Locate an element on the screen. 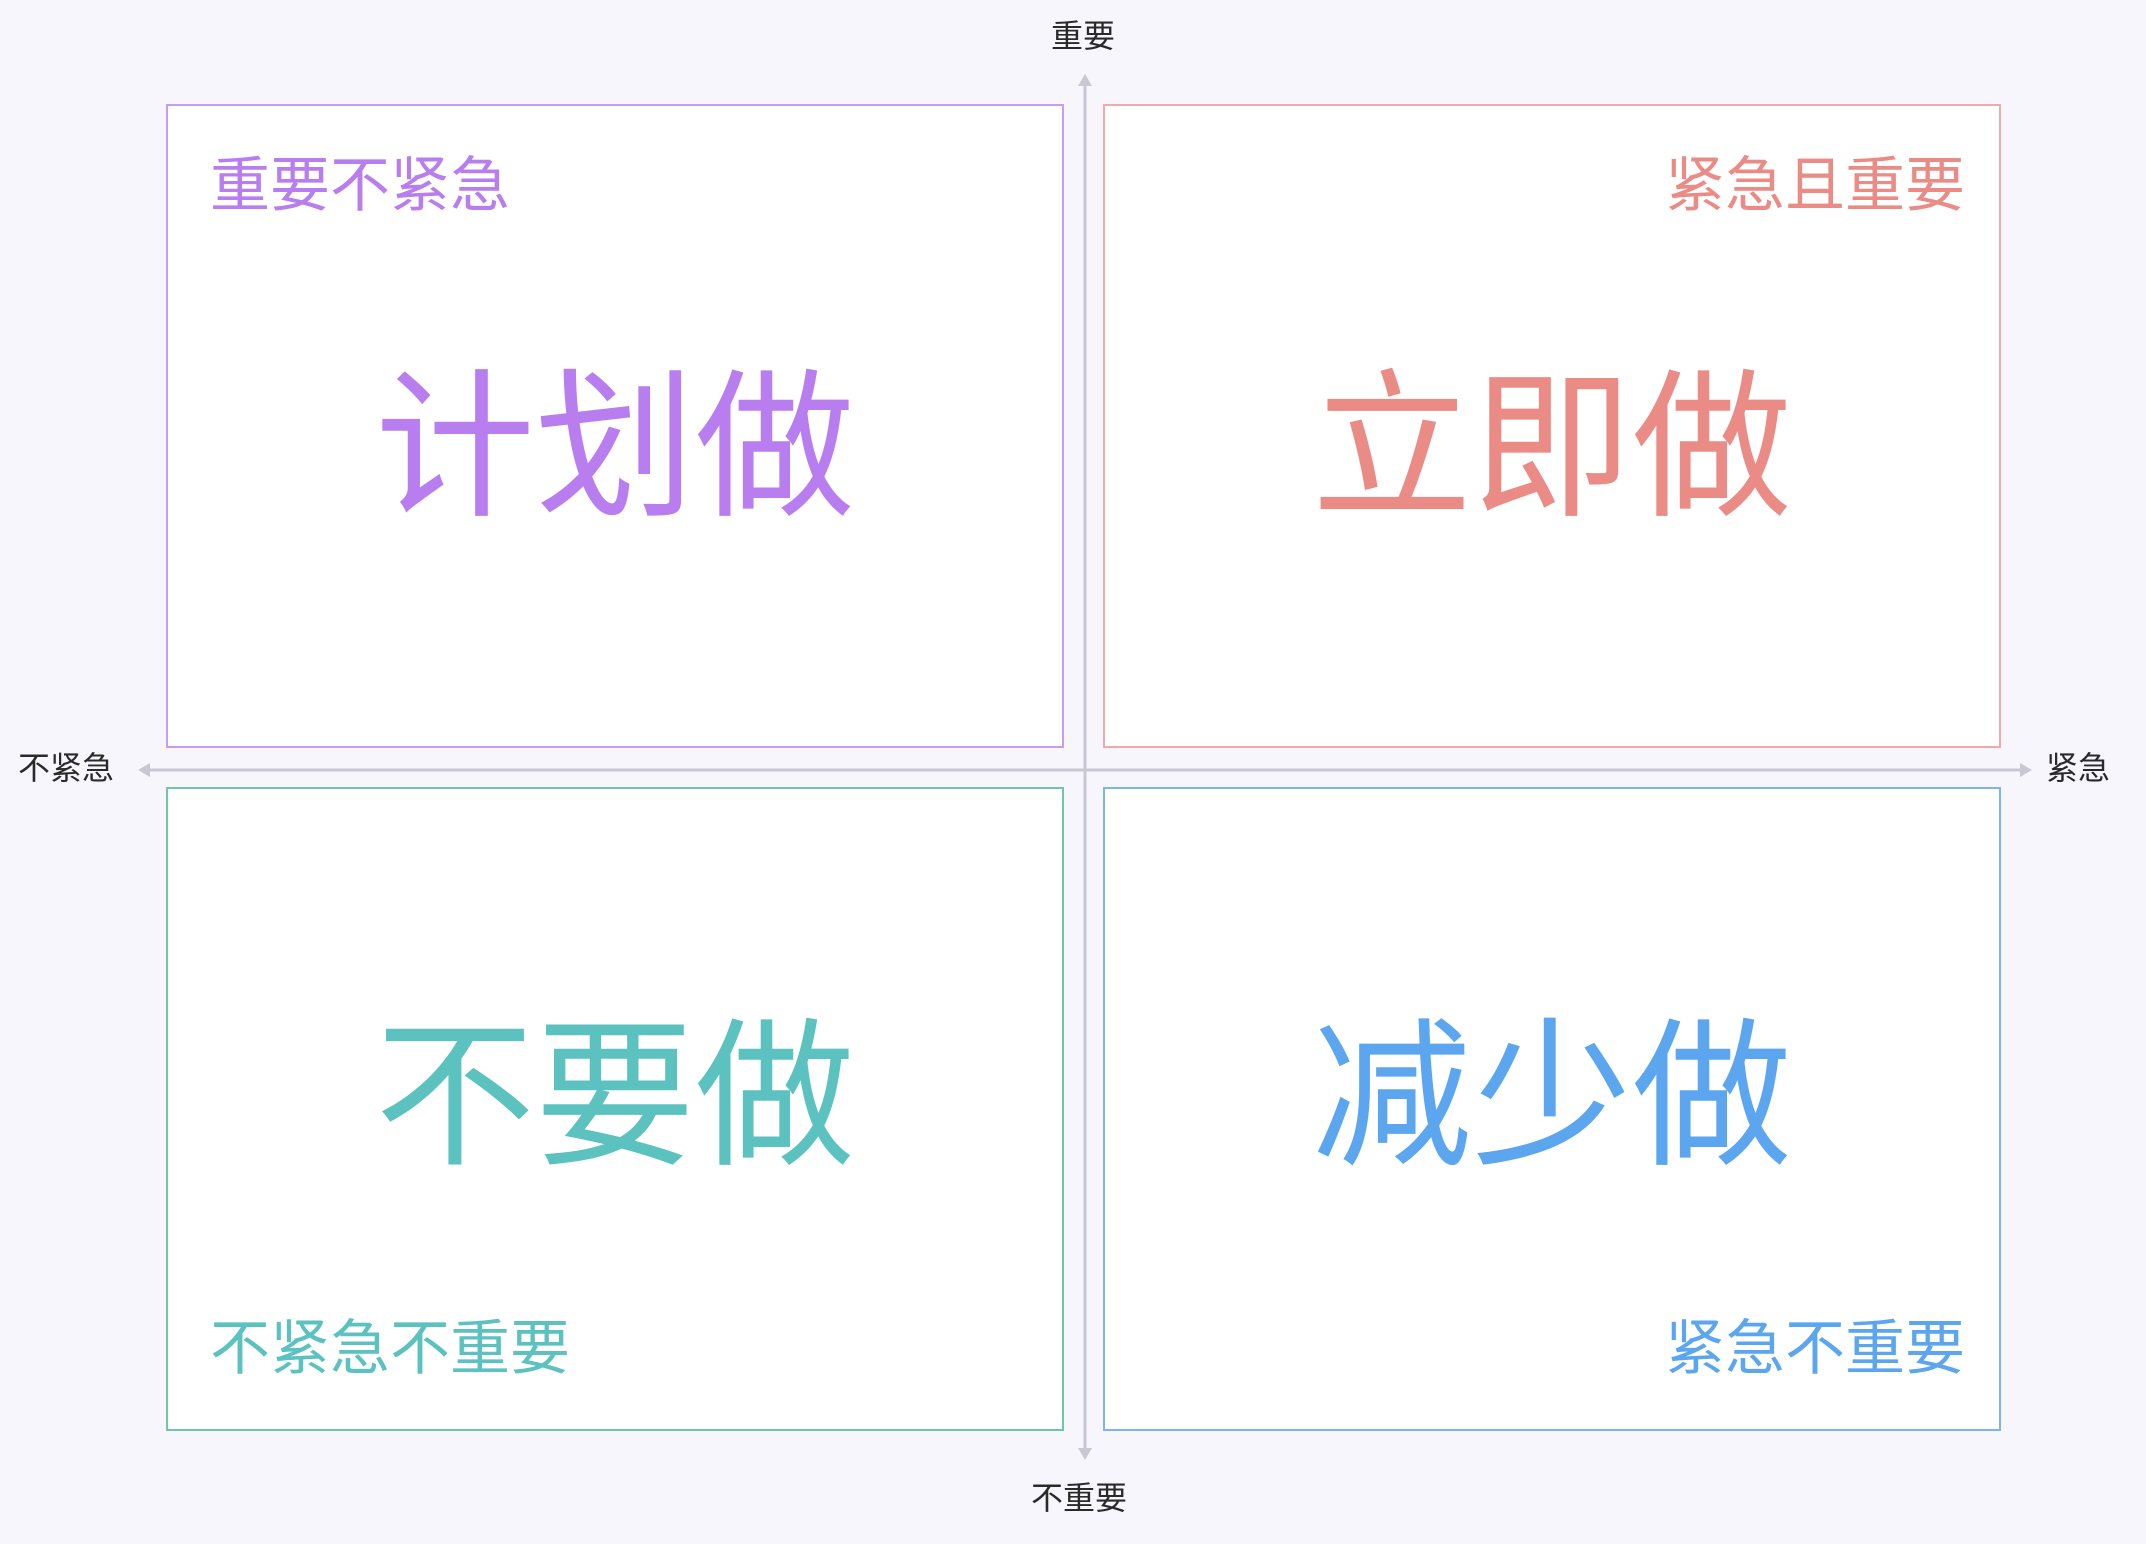  up-arrow-icon is located at coordinates (1085, 80).